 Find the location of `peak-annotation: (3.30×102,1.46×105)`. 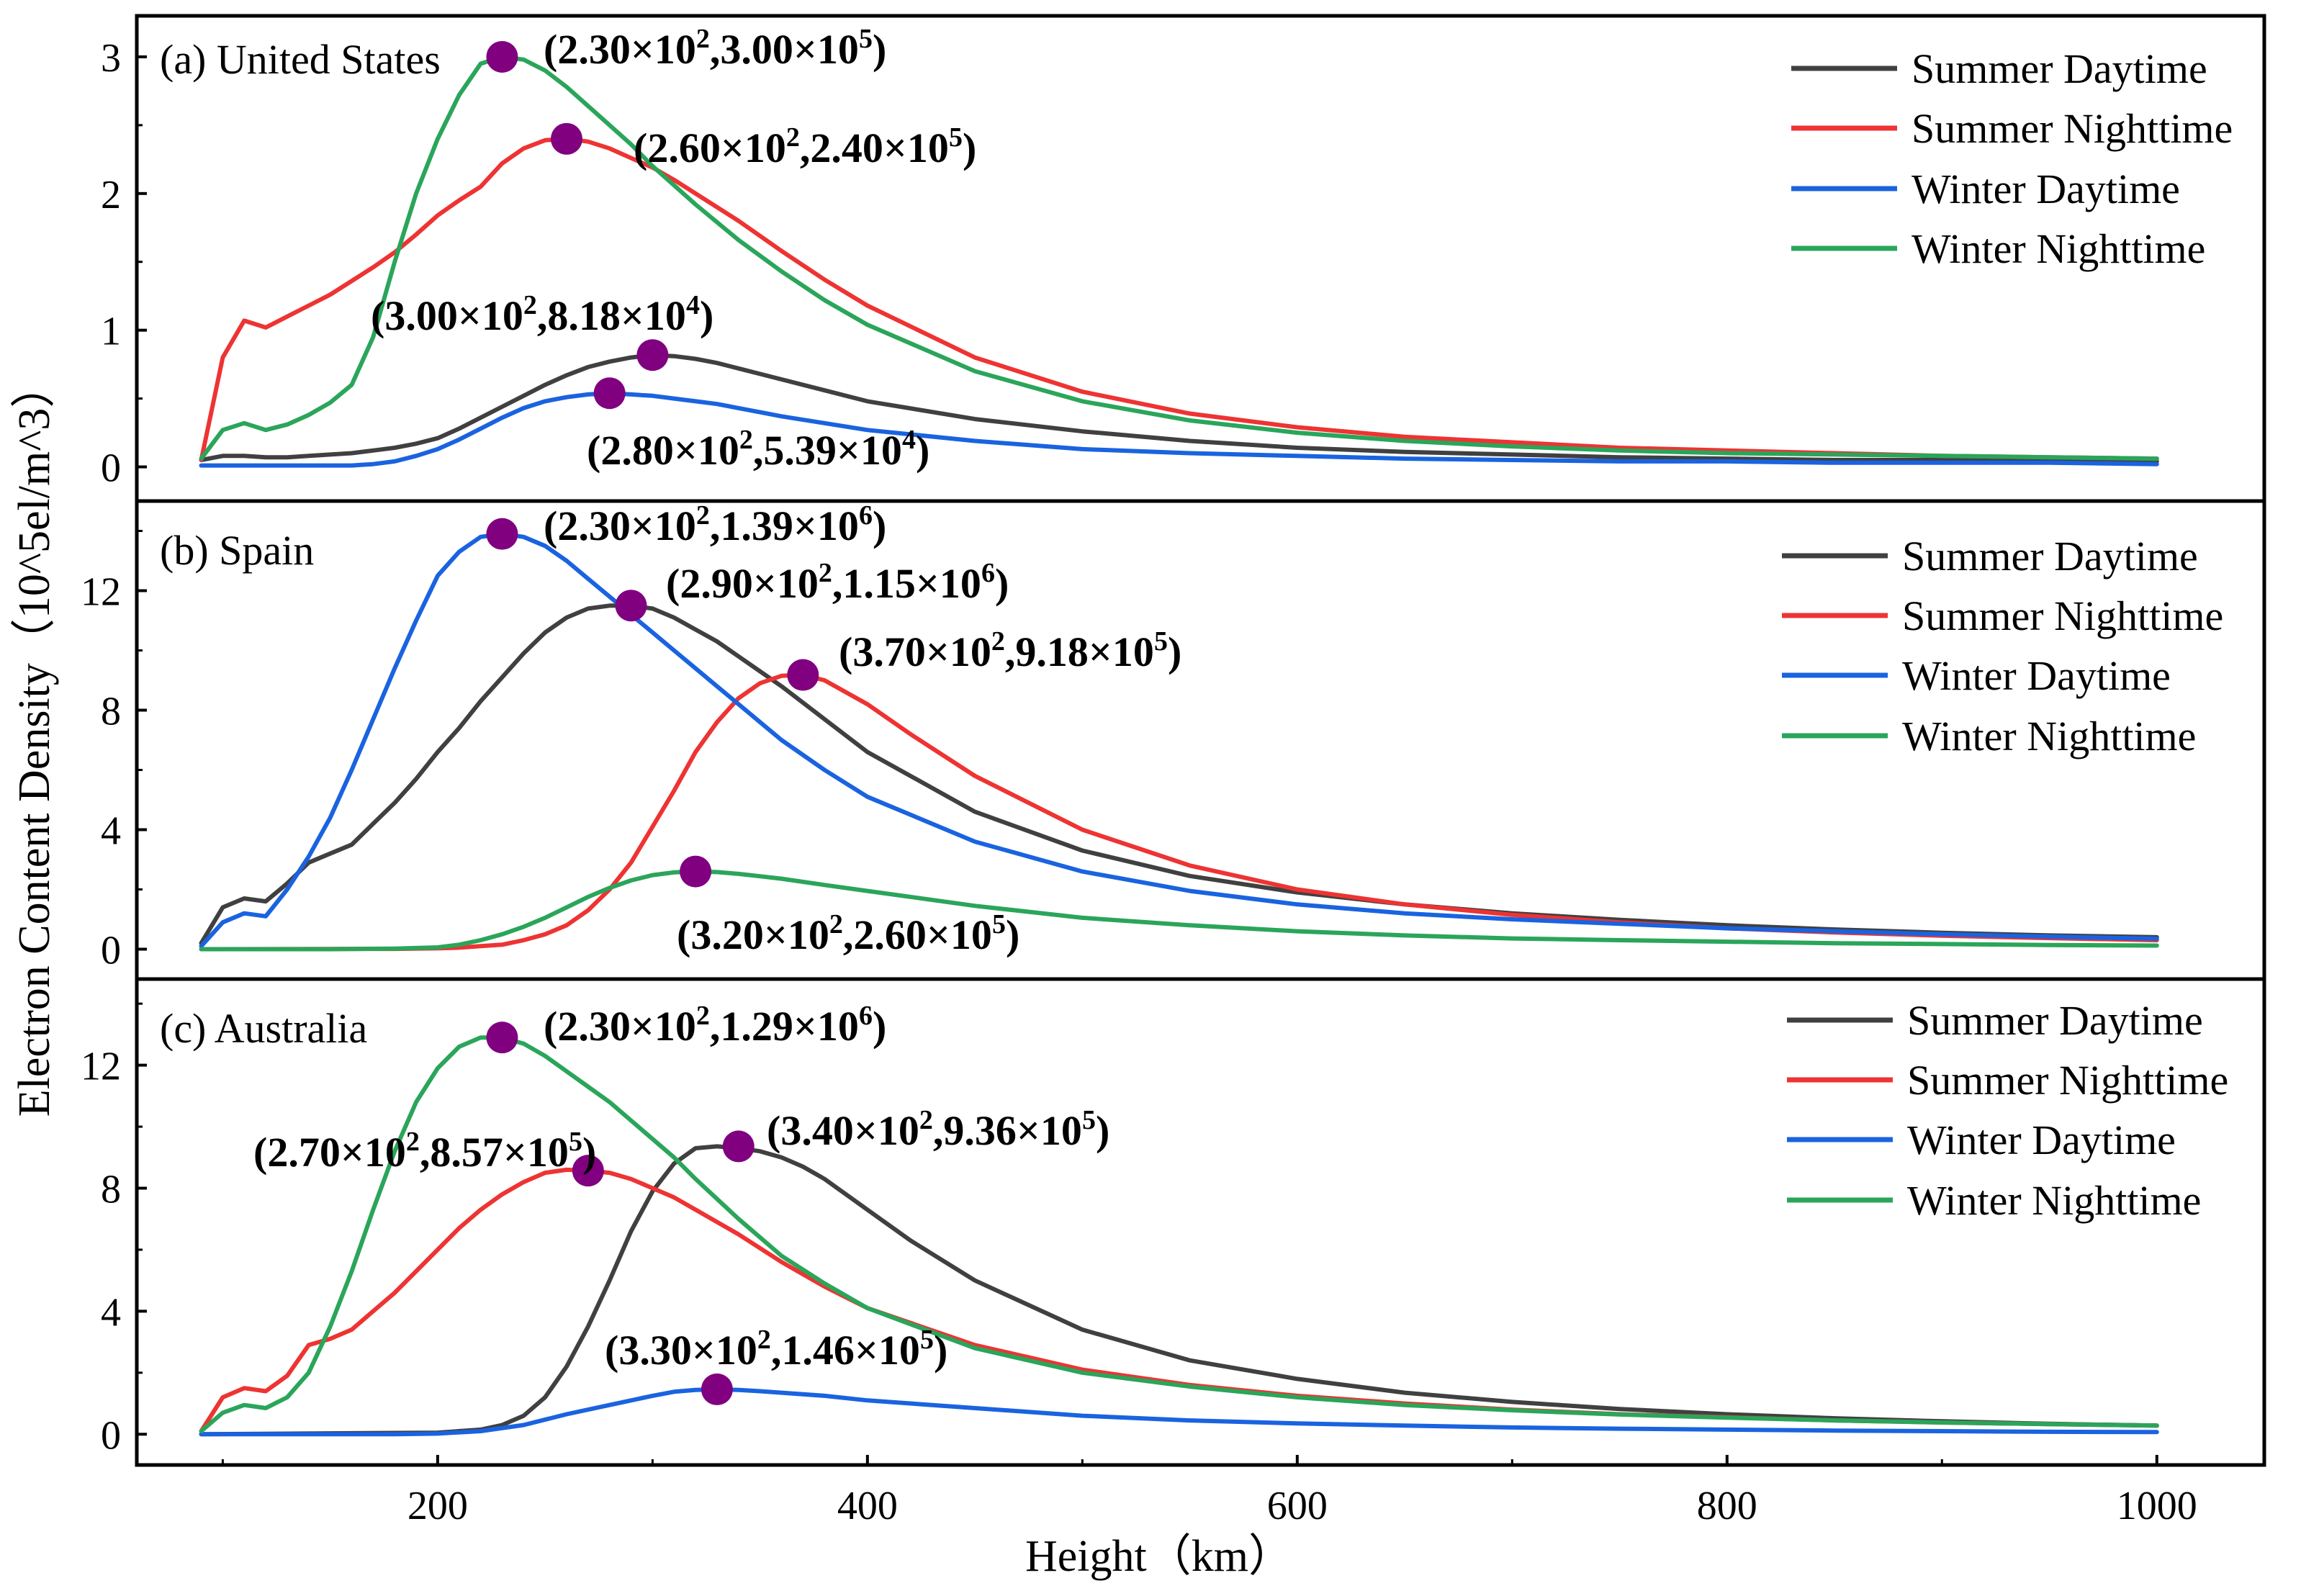

peak-annotation: (3.30×102,1.46×105) is located at coordinates (776, 1349).